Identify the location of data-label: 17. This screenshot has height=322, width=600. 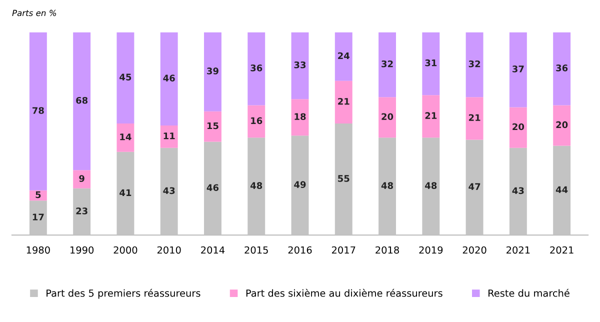
(38, 217).